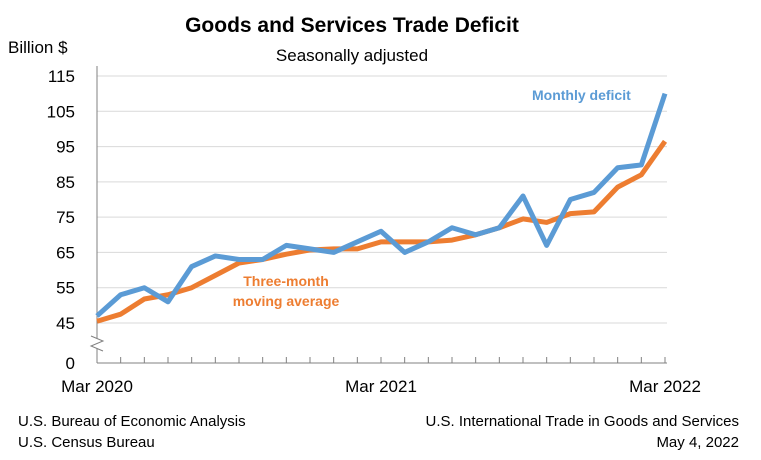 This screenshot has width=761, height=460. What do you see at coordinates (65, 288) in the screenshot?
I see `y-tick-label: 55` at bounding box center [65, 288].